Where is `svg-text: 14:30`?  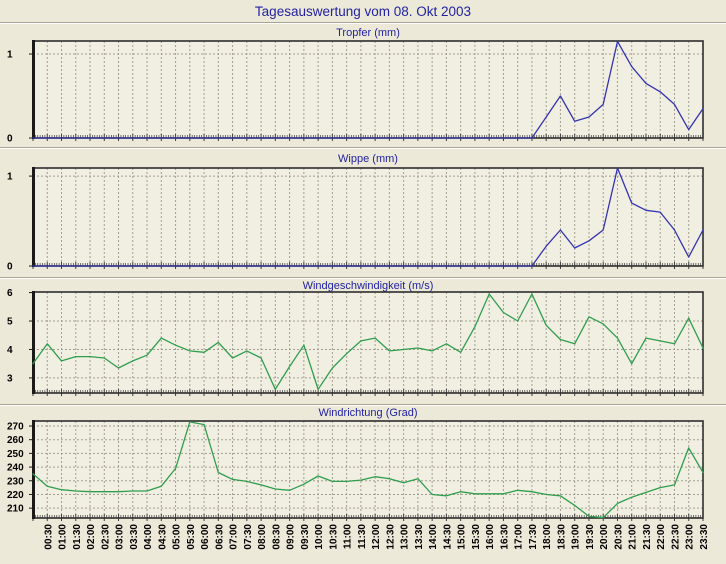 svg-text: 14:30 is located at coordinates (447, 537).